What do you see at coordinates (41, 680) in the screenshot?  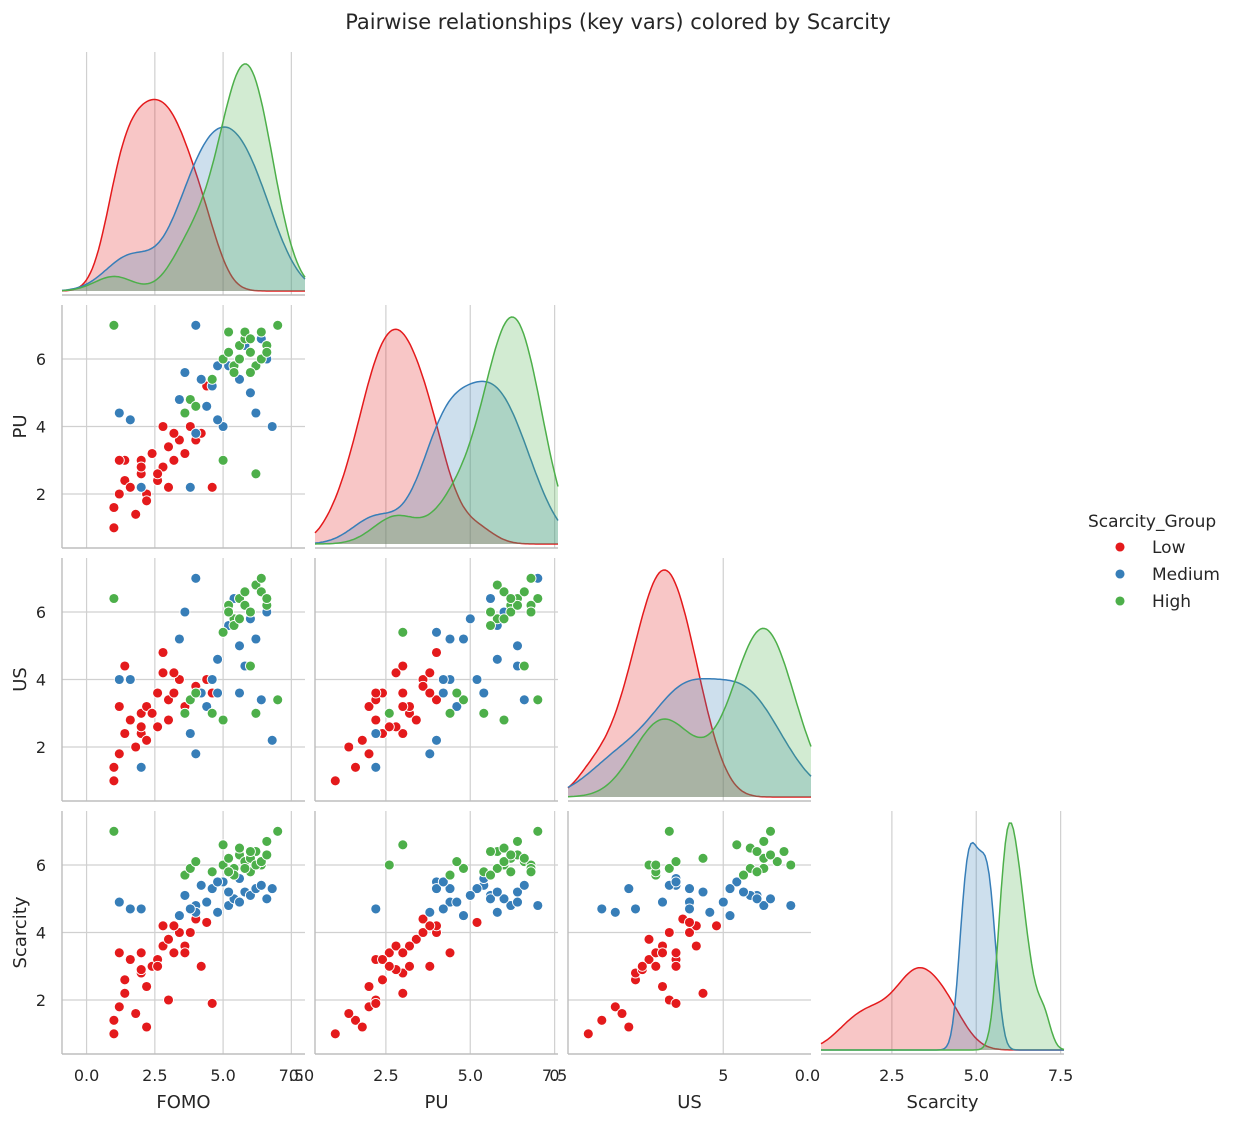 I see `y-tick-label: 4` at bounding box center [41, 680].